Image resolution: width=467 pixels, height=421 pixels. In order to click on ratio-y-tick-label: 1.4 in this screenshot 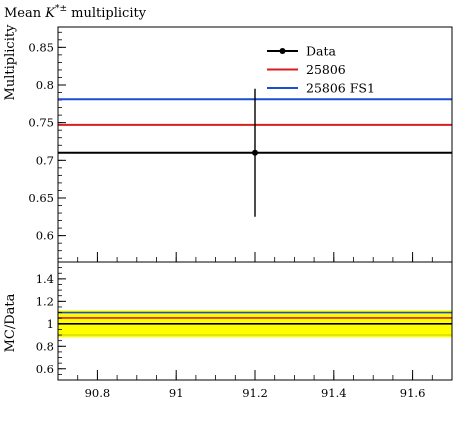, I will do `click(45, 279)`.